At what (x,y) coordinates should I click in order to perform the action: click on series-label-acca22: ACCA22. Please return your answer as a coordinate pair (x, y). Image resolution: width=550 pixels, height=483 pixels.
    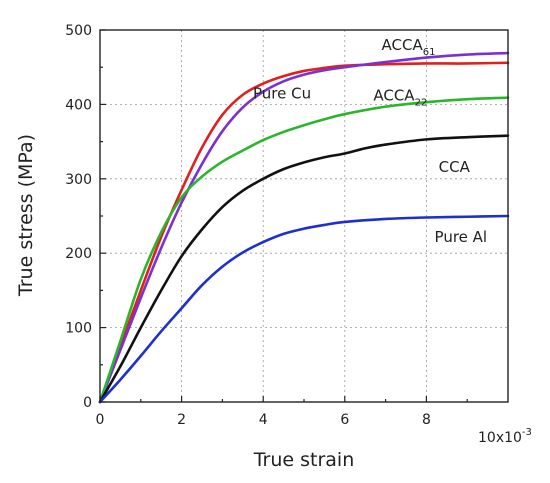
    Looking at the image, I should click on (400, 98).